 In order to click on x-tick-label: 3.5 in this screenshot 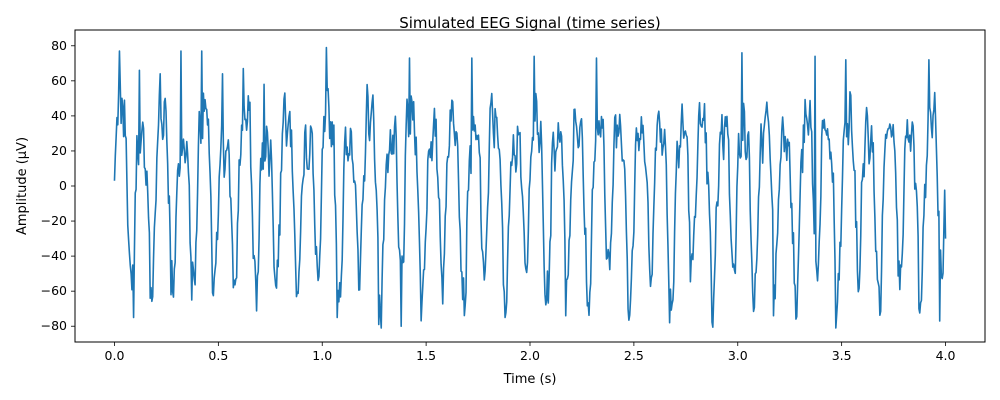, I will do `click(842, 355)`.